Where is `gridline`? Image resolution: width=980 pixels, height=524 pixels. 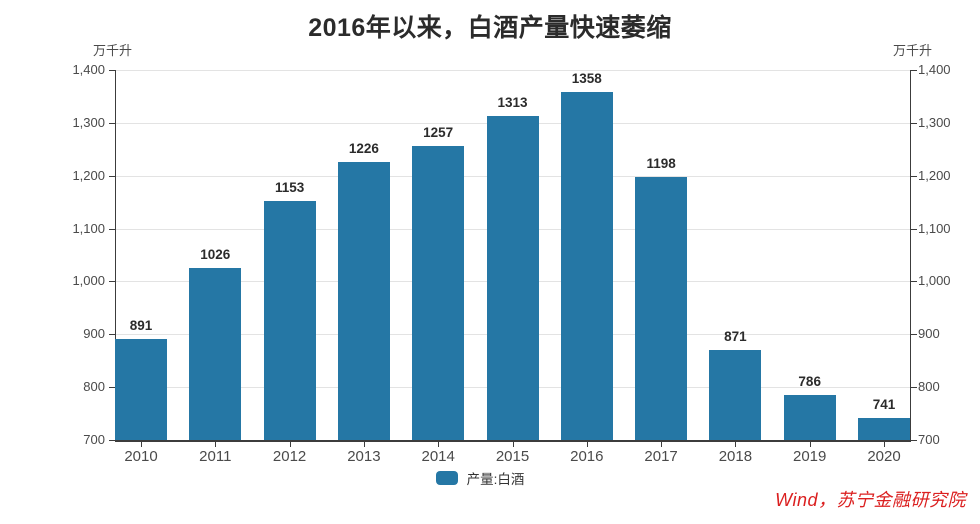
gridline is located at coordinates (512, 70).